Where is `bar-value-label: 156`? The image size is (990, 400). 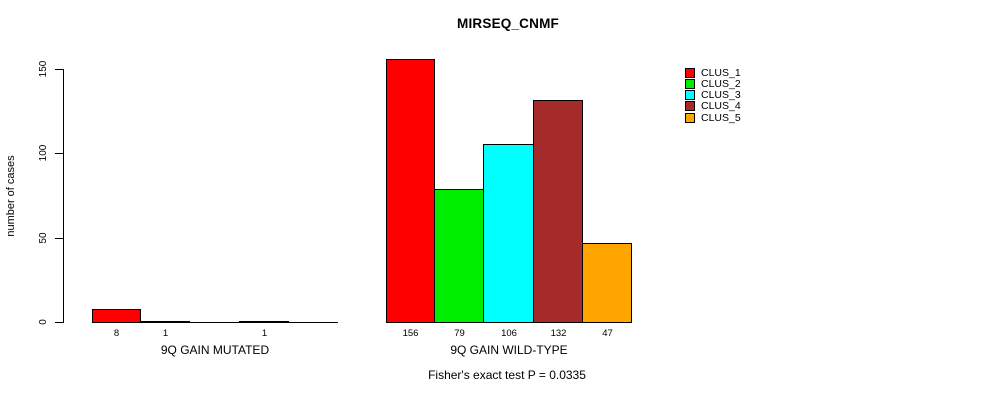 bar-value-label: 156 is located at coordinates (410, 333).